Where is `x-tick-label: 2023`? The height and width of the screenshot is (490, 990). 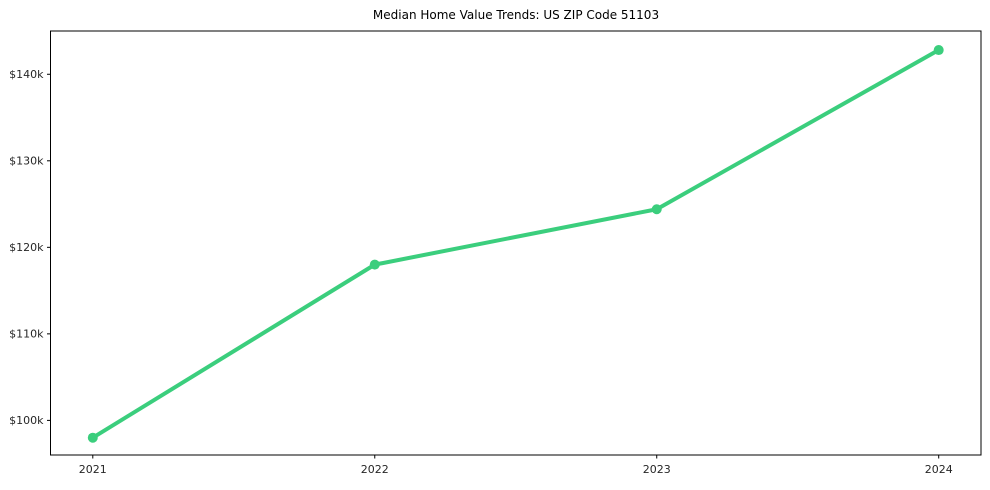
x-tick-label: 2023 is located at coordinates (657, 469).